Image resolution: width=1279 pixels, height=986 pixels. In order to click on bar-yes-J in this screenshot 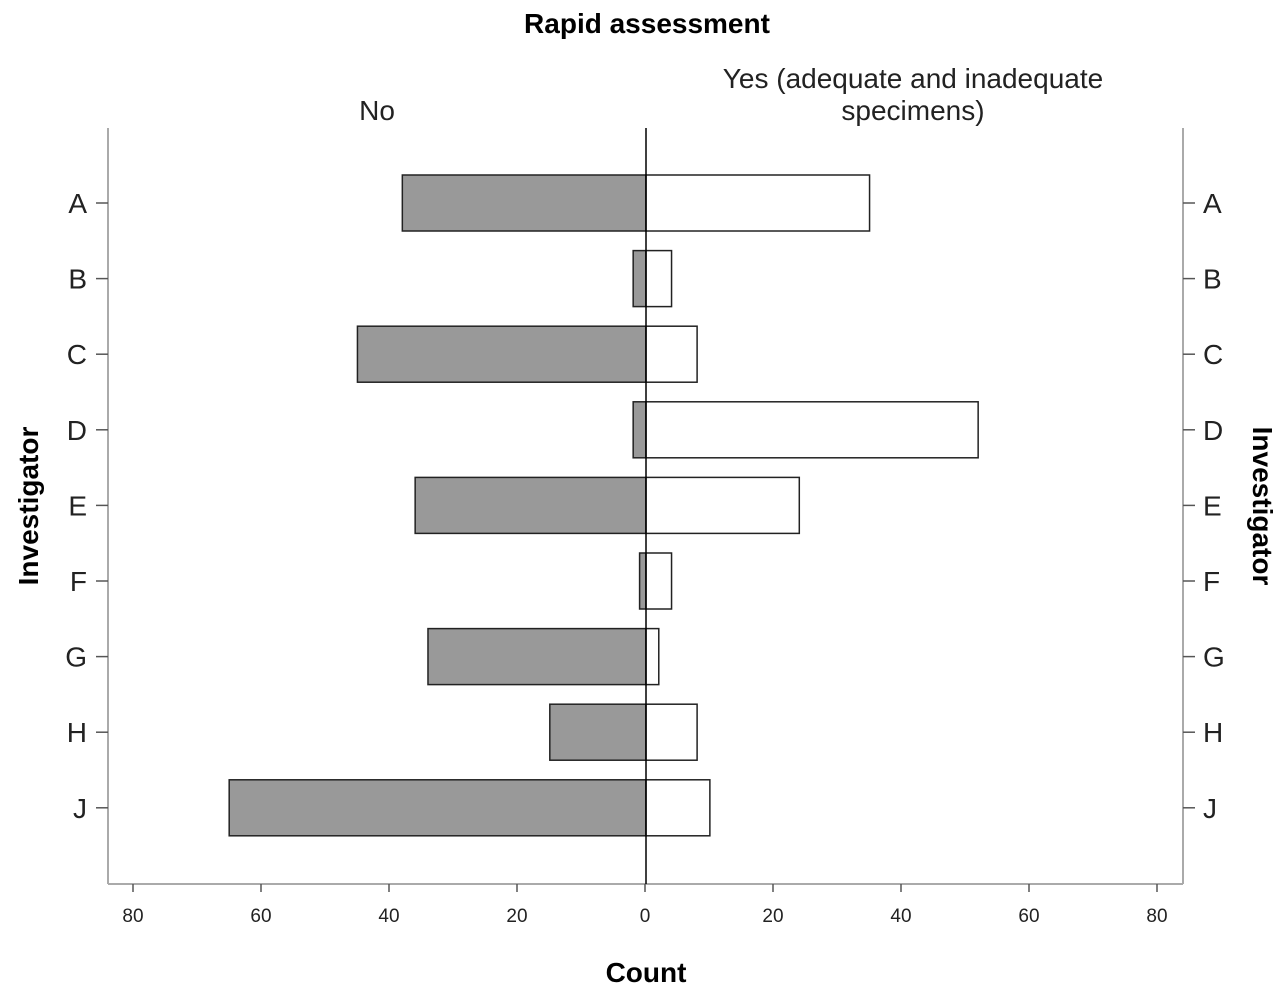, I will do `click(678, 808)`.